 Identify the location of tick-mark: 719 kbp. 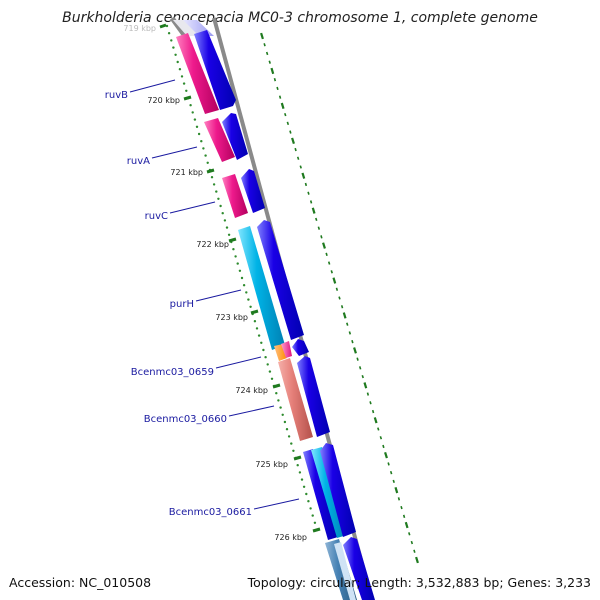
(145, 28).